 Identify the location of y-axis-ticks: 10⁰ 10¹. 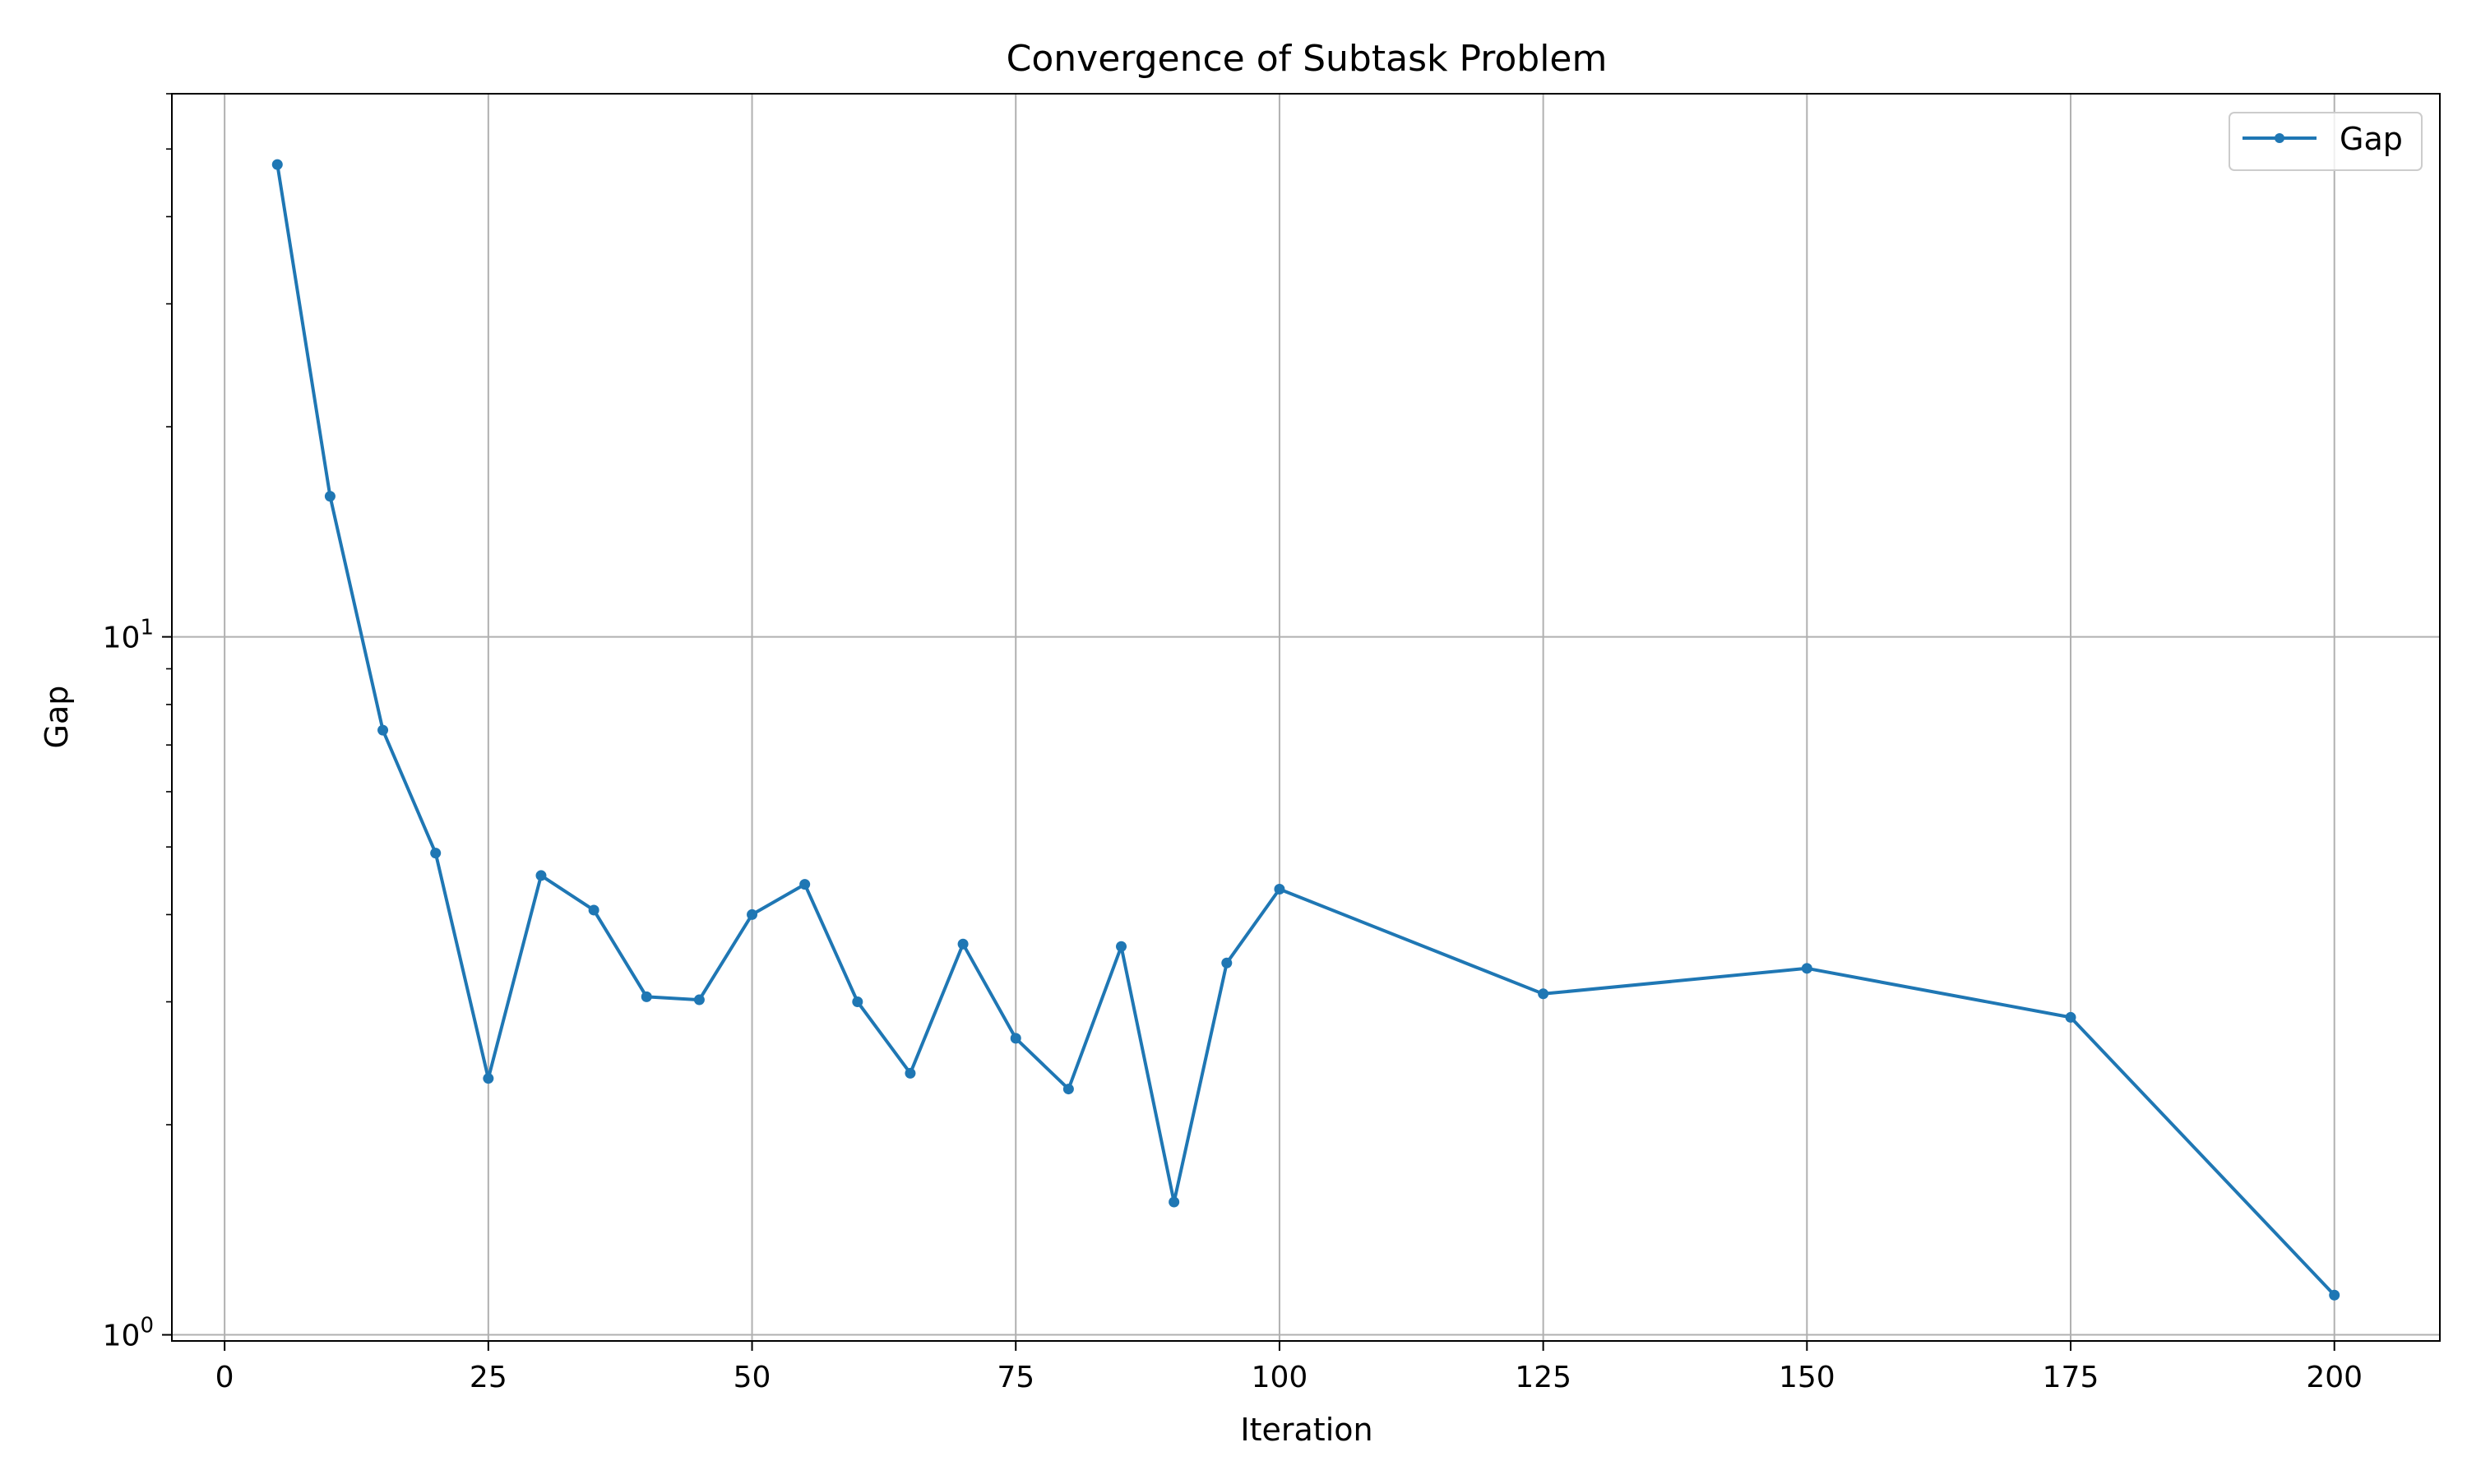
(137, 723).